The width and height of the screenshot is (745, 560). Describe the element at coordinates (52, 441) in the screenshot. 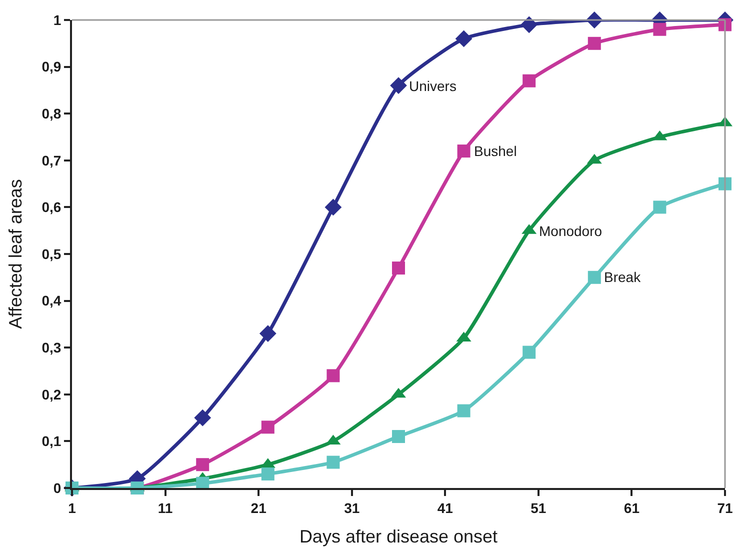

I see `y-tick-label: 0,1` at that location.